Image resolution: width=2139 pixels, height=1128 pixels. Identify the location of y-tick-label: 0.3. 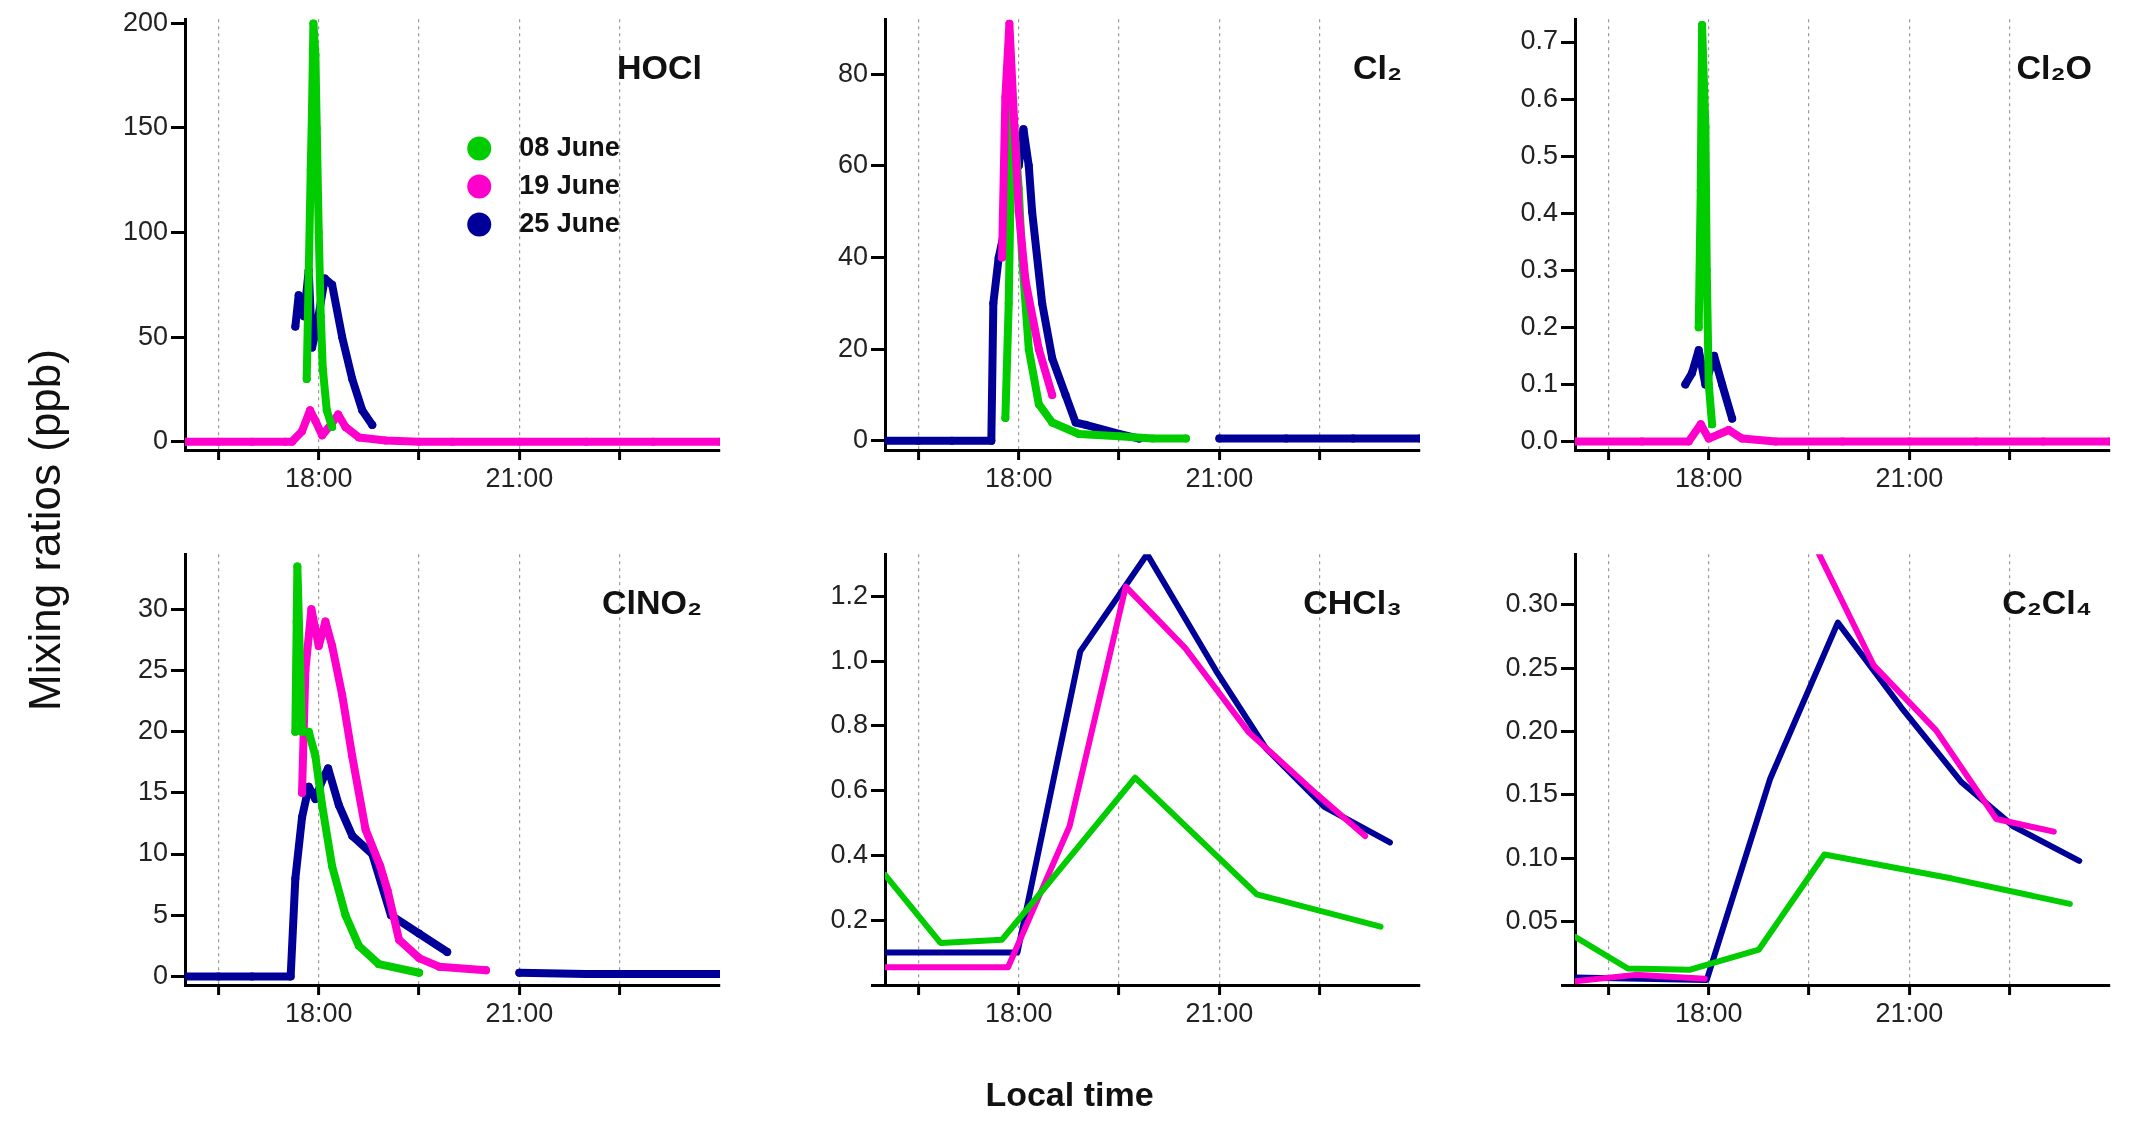
(1539, 268).